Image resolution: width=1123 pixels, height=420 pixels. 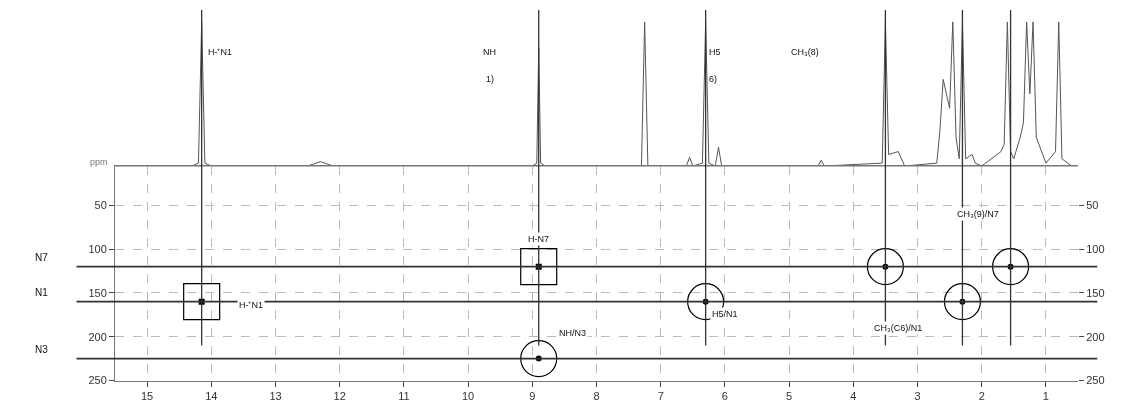 I want to click on y2-tick-label: 250, so click(x=1095, y=380).